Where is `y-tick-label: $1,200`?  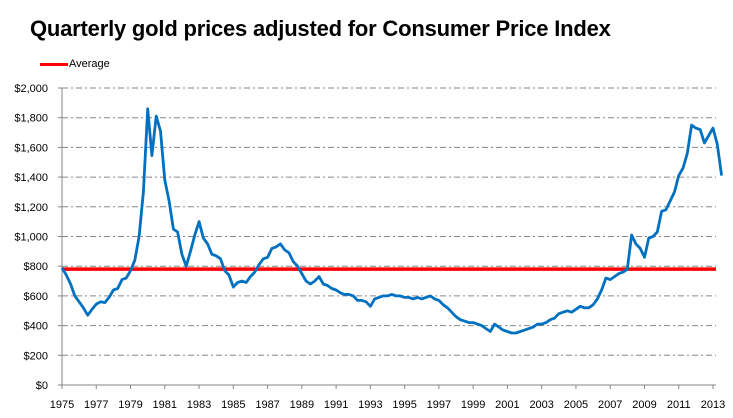 y-tick-label: $1,200 is located at coordinates (31, 208).